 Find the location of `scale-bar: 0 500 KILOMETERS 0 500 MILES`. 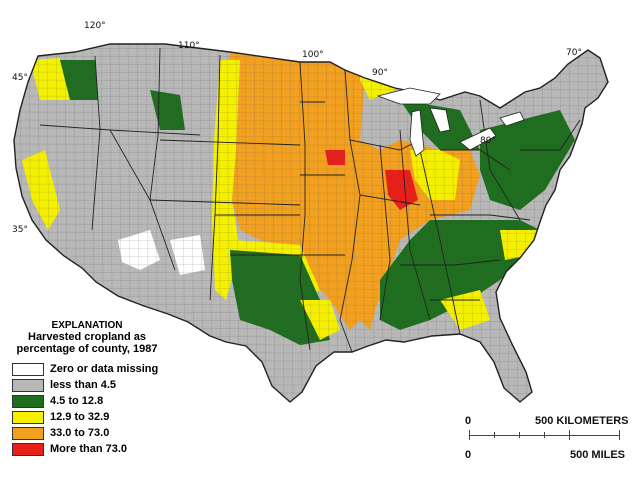

scale-bar: 0 500 KILOMETERS 0 500 MILES is located at coordinates (550, 440).